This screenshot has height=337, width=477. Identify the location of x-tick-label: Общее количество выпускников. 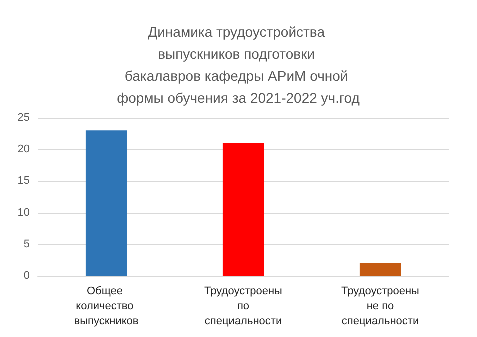
(106, 307).